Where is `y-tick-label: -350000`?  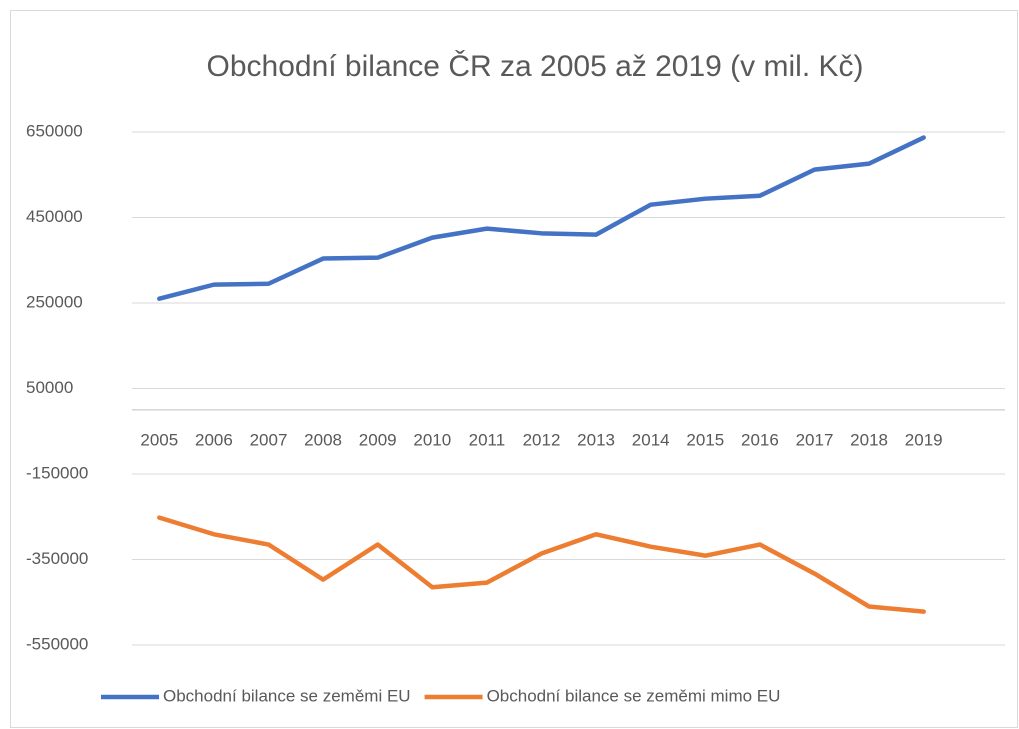 y-tick-label: -350000 is located at coordinates (57, 558).